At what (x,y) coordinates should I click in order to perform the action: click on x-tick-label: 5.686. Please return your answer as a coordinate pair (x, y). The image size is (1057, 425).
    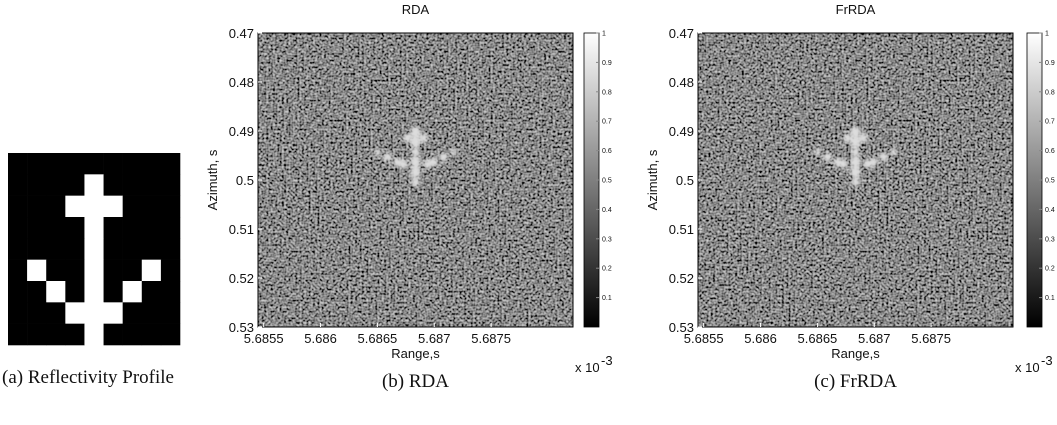
    Looking at the image, I should click on (320, 338).